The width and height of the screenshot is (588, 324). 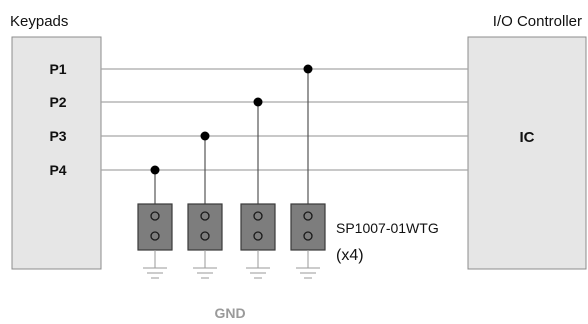 What do you see at coordinates (39, 21) in the screenshot?
I see `keypads-title: Keypads` at bounding box center [39, 21].